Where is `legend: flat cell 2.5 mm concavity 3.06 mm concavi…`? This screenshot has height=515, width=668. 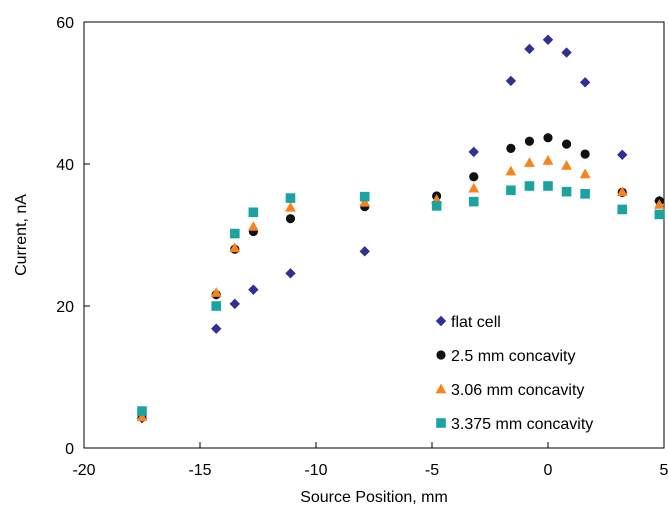
legend: flat cell 2.5 mm concavity 3.06 mm concavi… is located at coordinates (514, 373).